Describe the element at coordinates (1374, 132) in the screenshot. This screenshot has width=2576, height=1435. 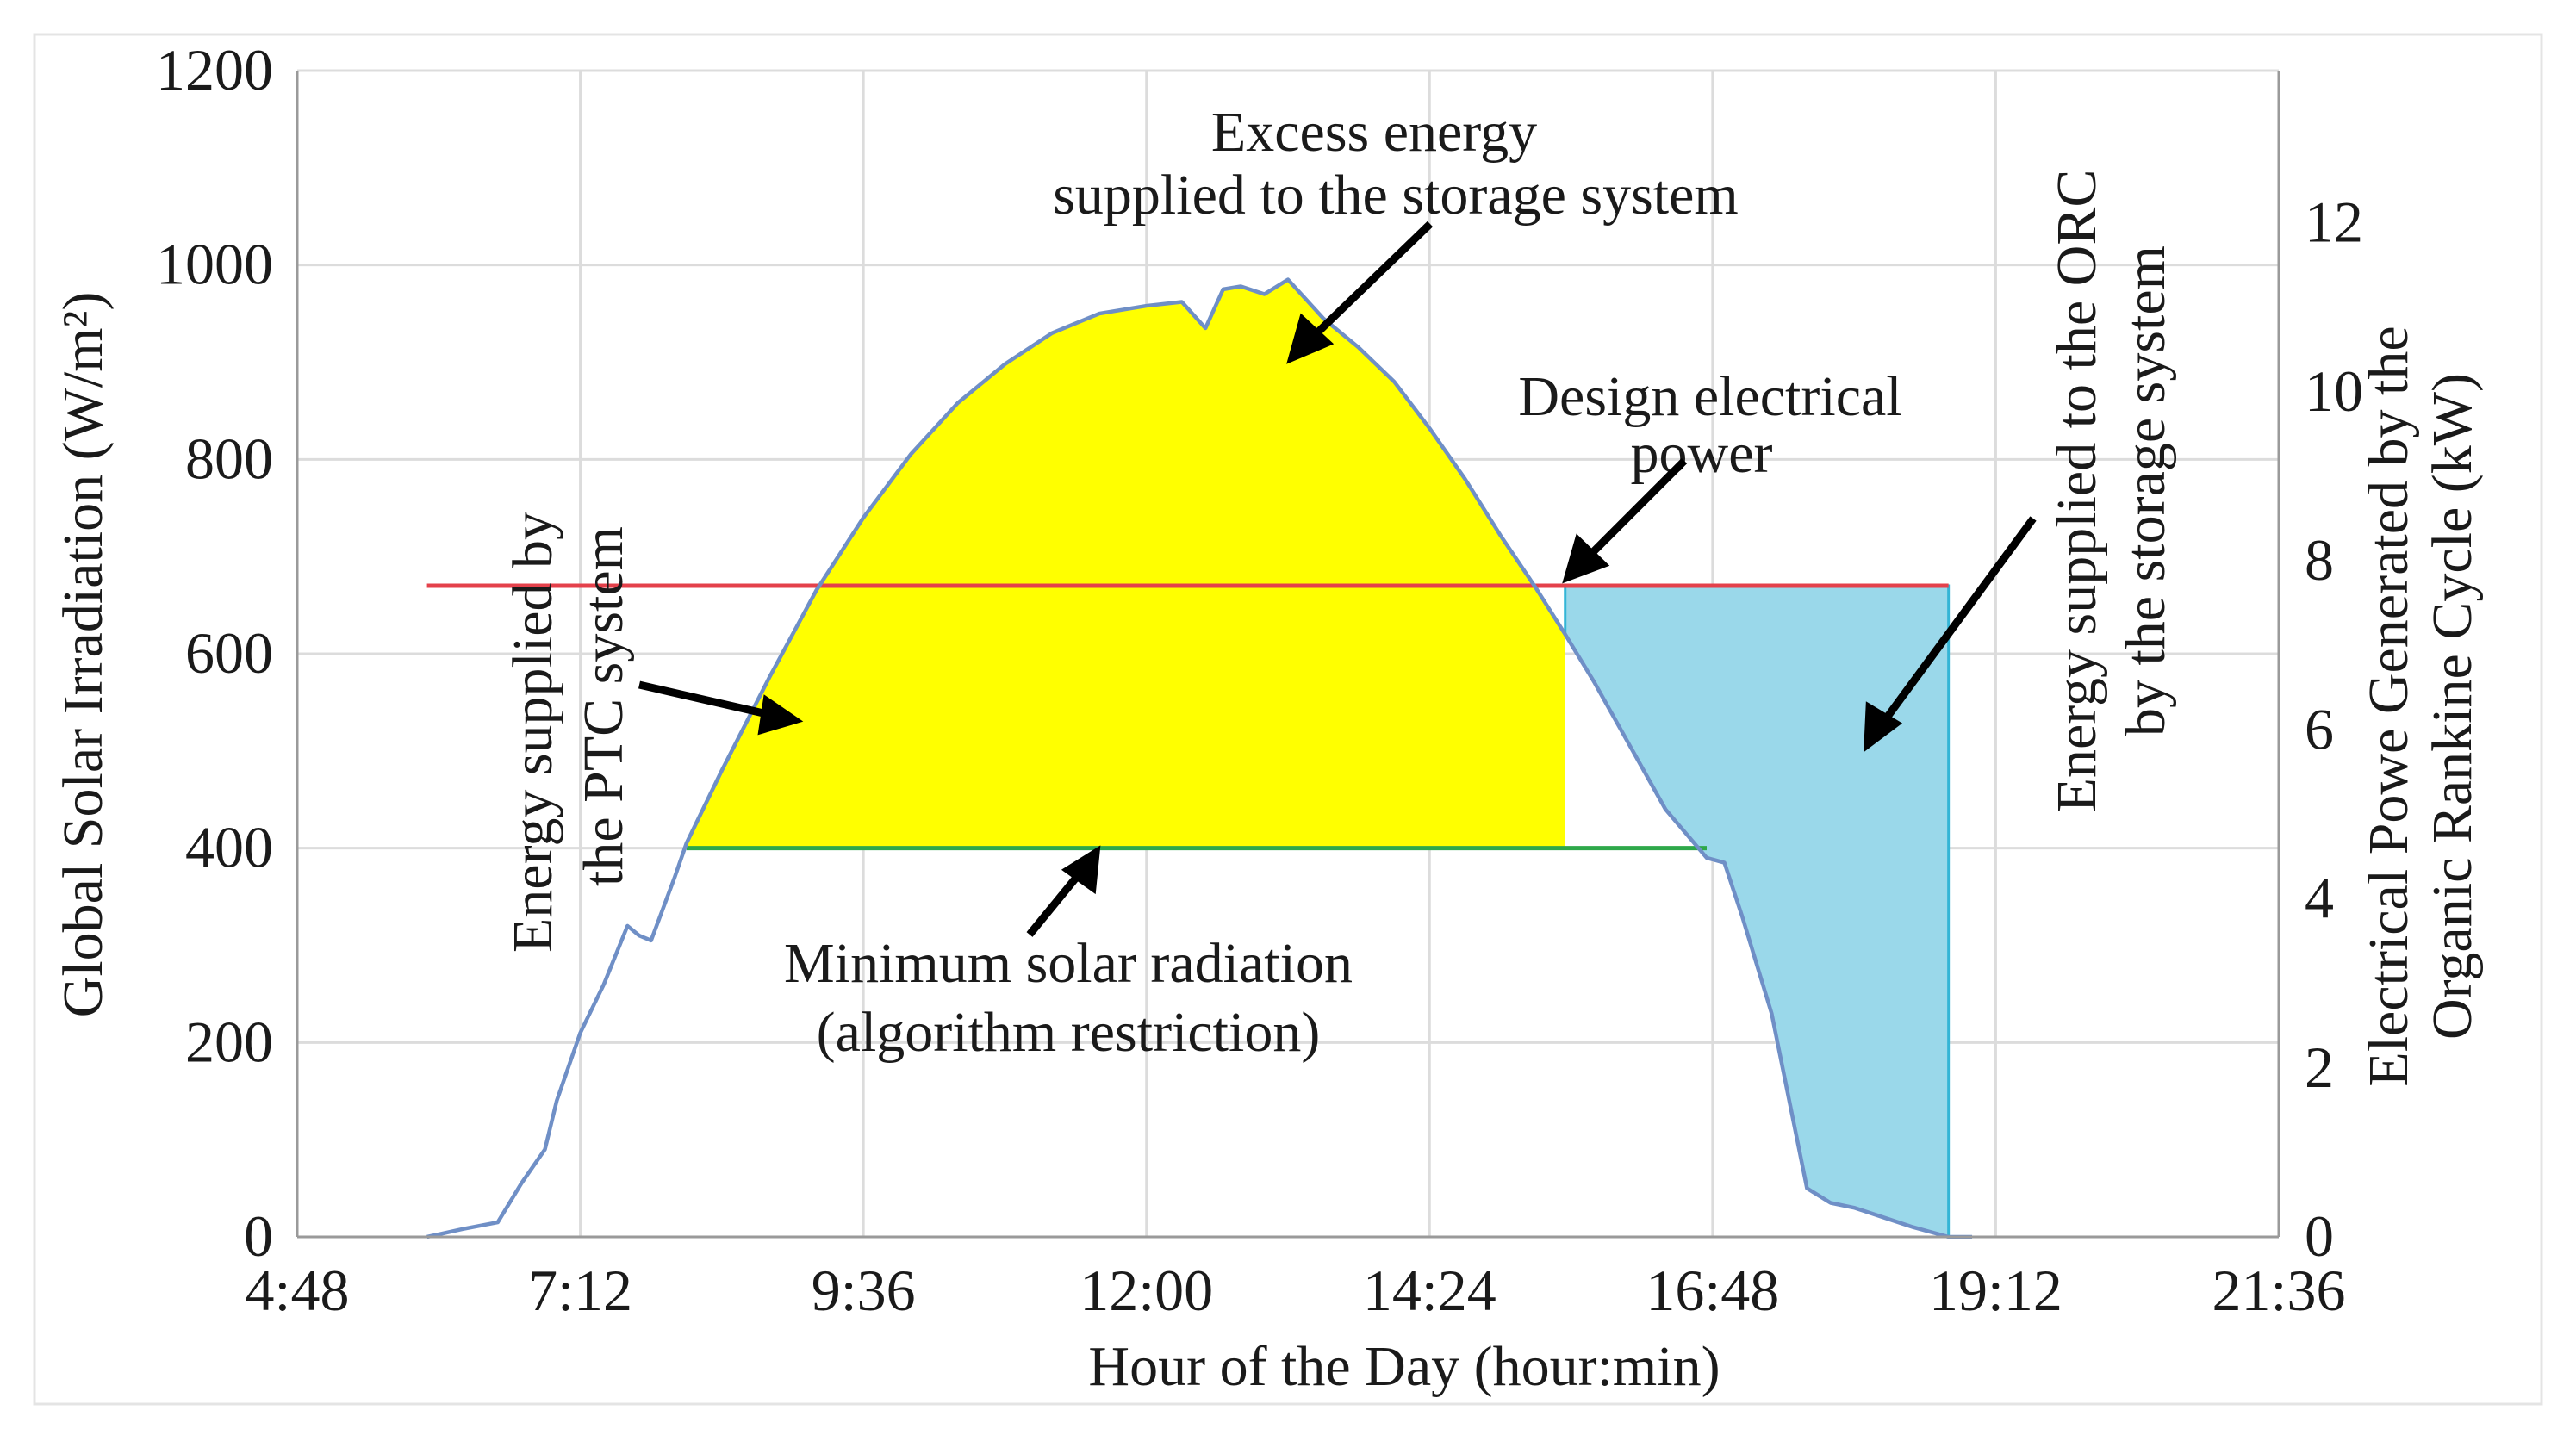
I see `annotation-excess-energy-line-1: Excess energy` at that location.